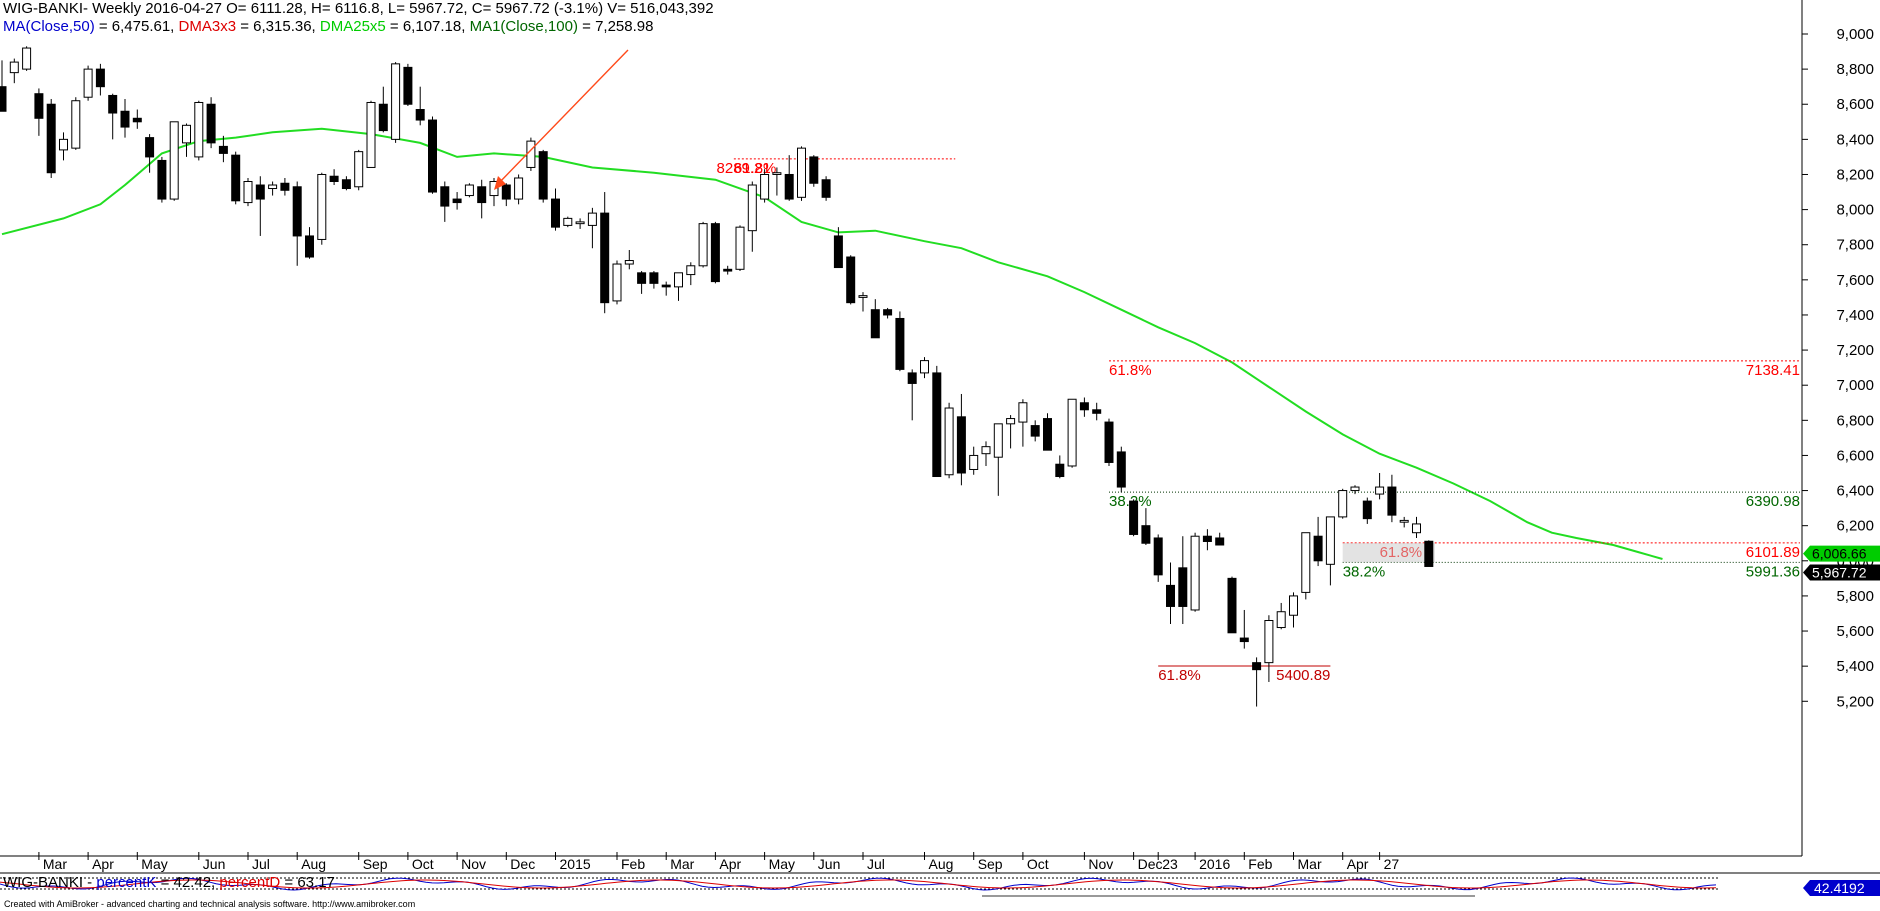 This screenshot has height=911, width=1880. What do you see at coordinates (1855, 174) in the screenshot?
I see `y-tick-label: 8,200` at bounding box center [1855, 174].